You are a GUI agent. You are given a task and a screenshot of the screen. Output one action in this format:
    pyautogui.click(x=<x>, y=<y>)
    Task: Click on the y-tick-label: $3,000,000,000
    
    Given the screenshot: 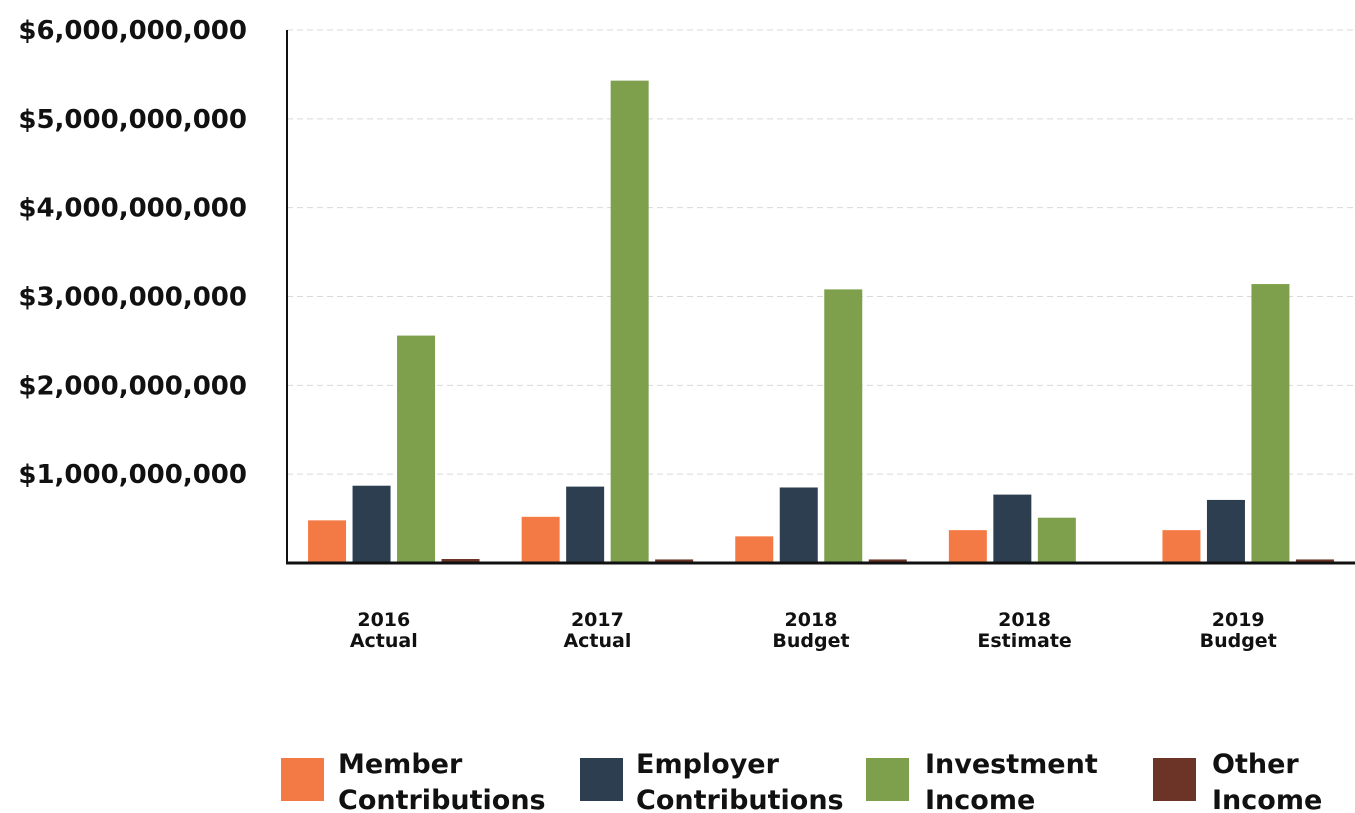 What is the action you would take?
    pyautogui.click(x=132, y=298)
    